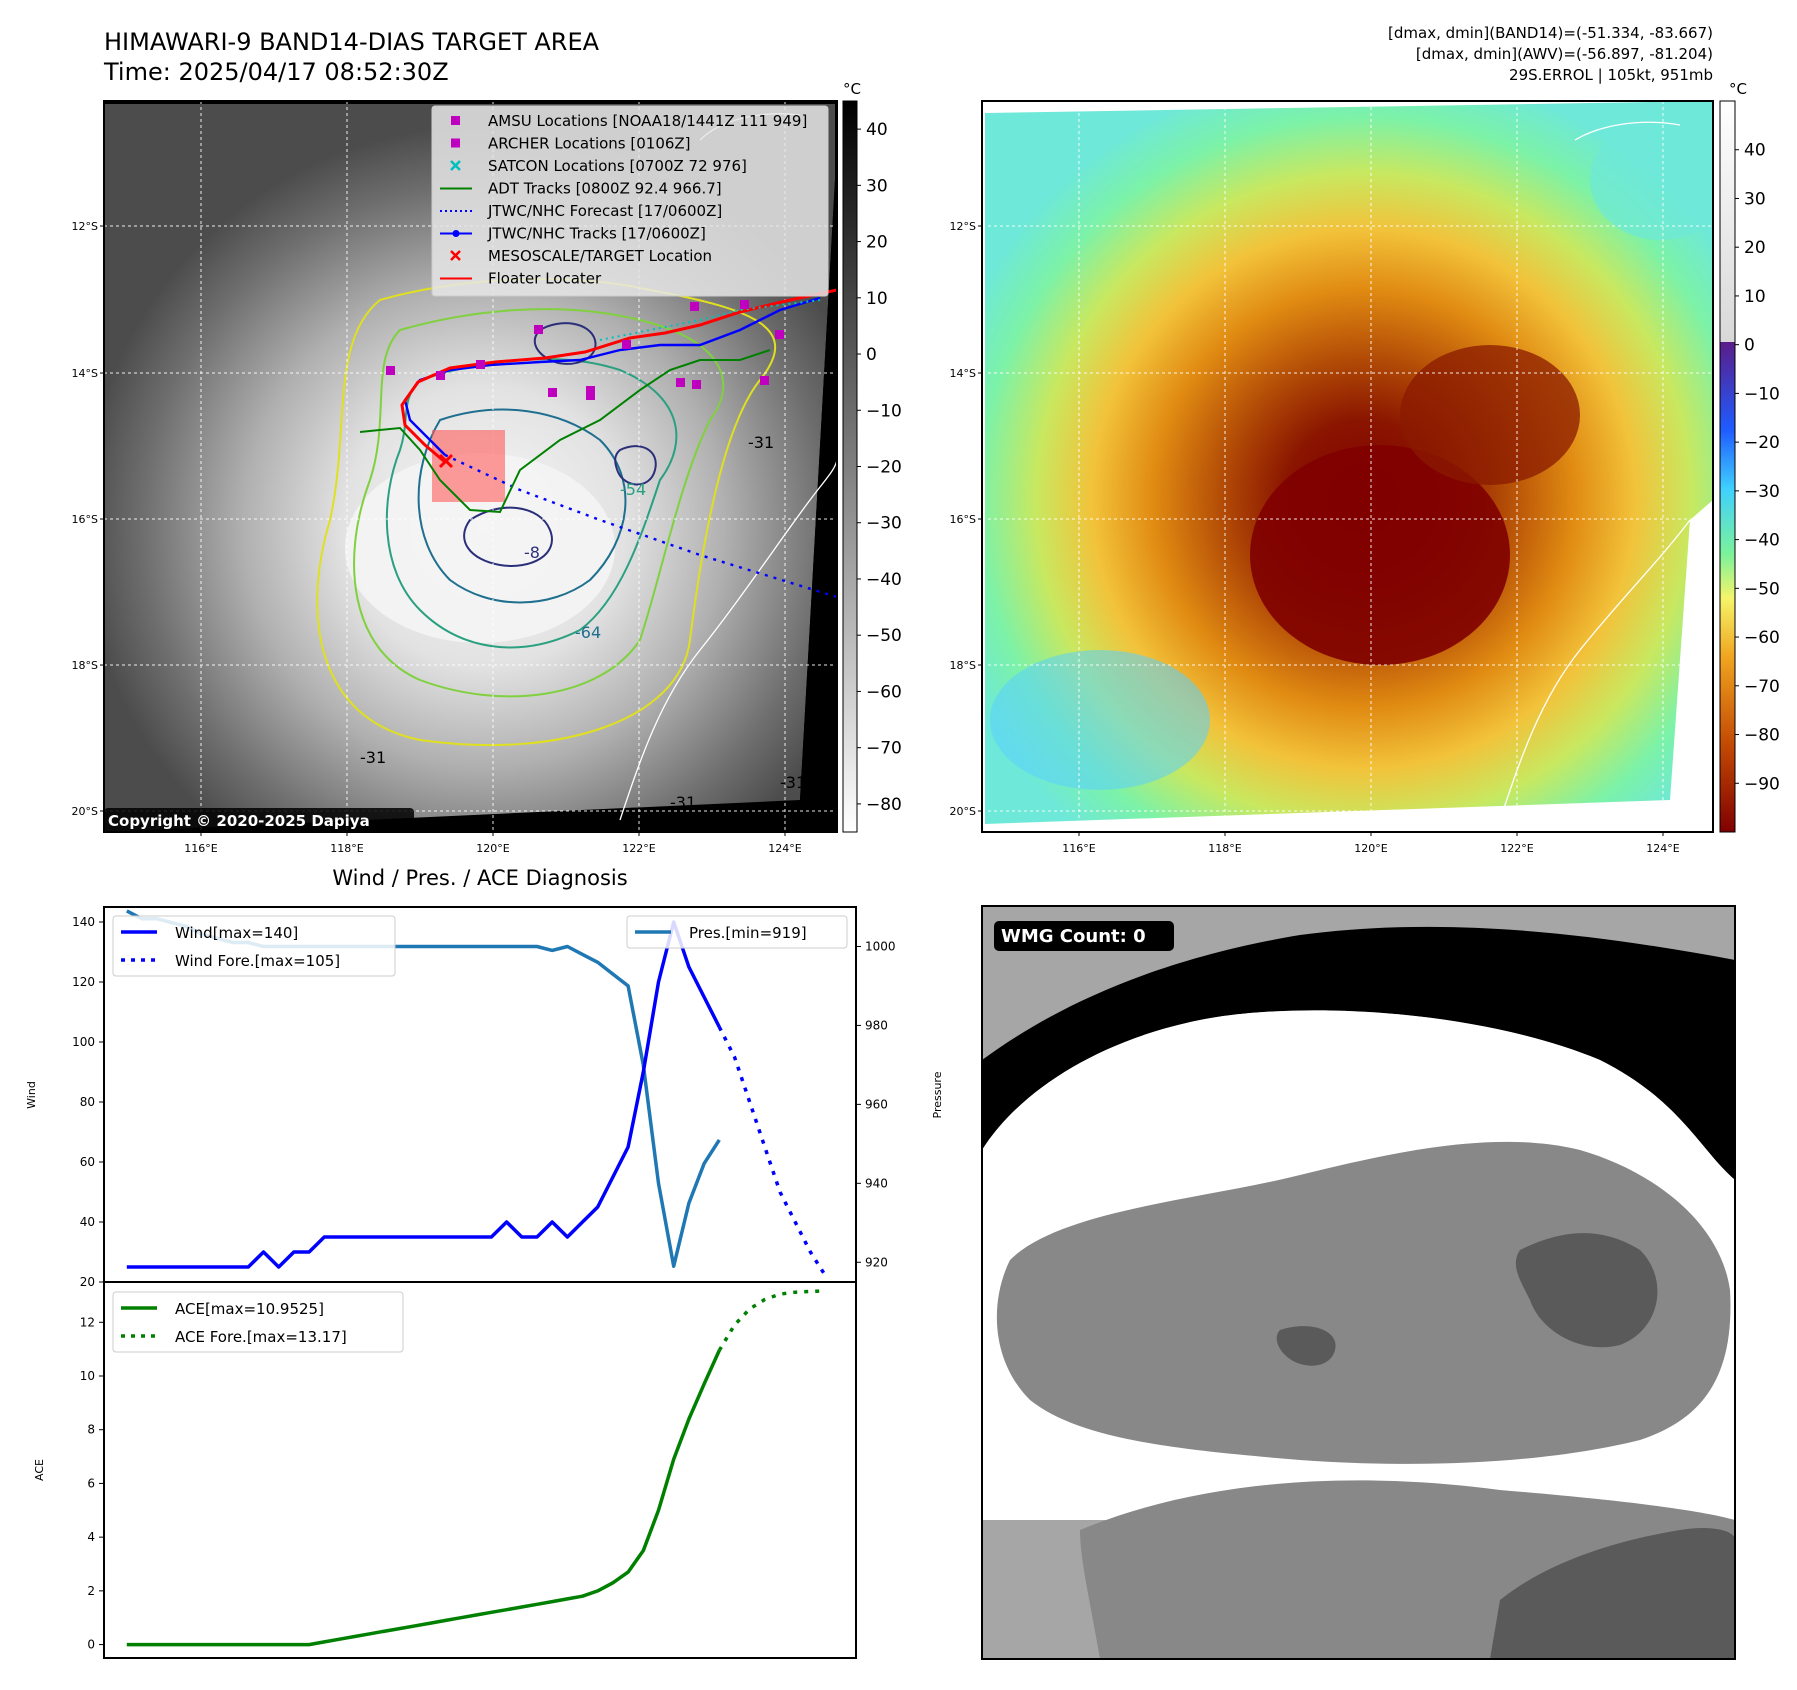 The height and width of the screenshot is (1690, 1797). I want to click on lat-tick-label: 18°S, so click(85, 665).